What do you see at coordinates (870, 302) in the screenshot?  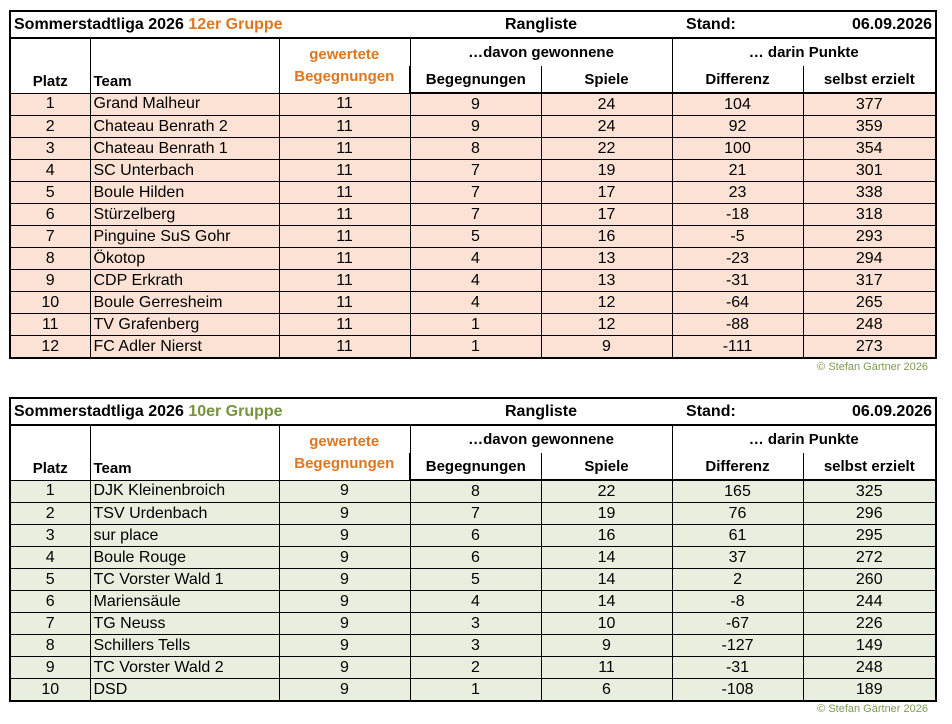 I see `selbst-erzielt-cell: 265` at bounding box center [870, 302].